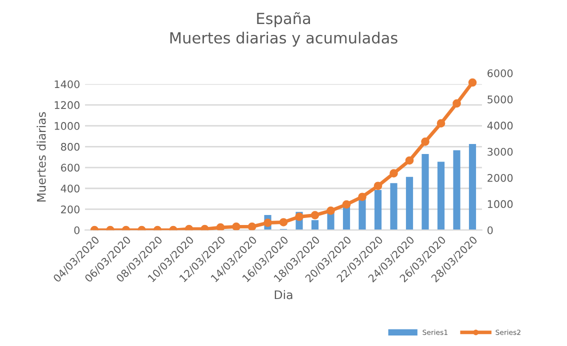 This screenshot has height=346, width=567. I want to click on x-axis-title: Dia, so click(283, 295).